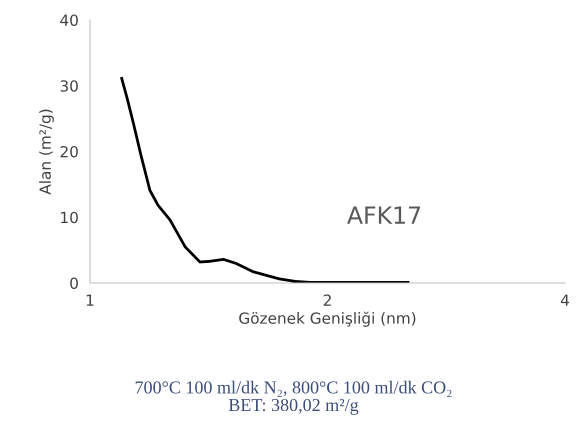 This screenshot has width=587, height=439. I want to click on x-tick-label: 2, so click(327, 300).